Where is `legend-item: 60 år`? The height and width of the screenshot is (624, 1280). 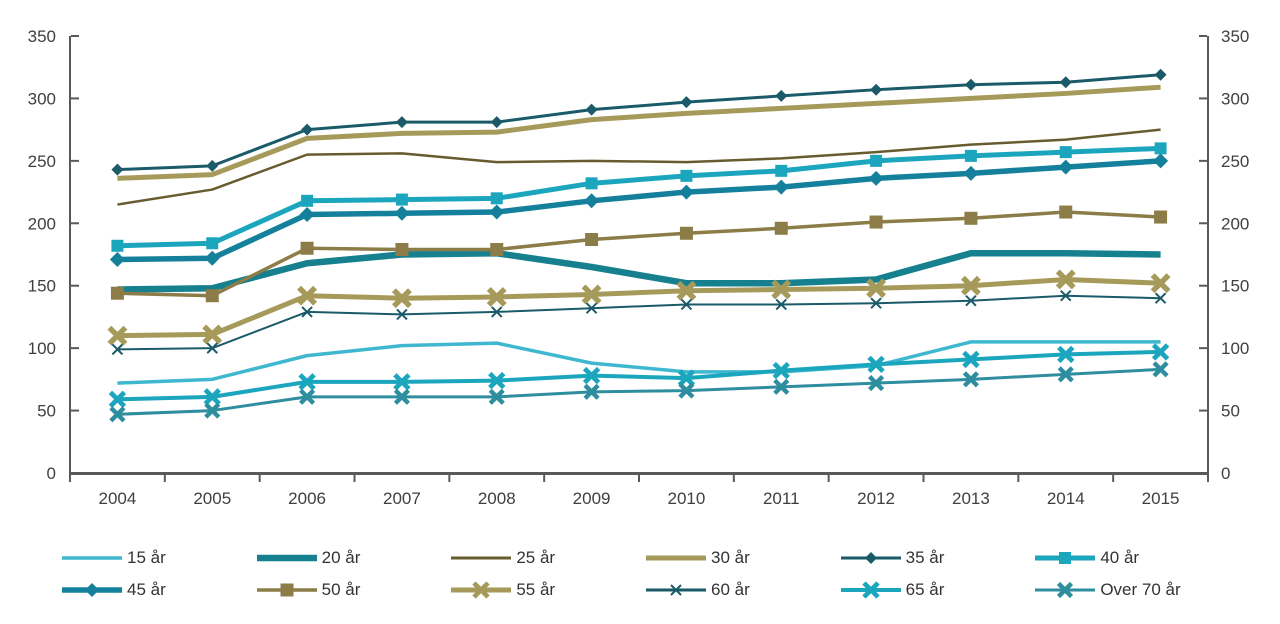 legend-item: 60 år is located at coordinates (741, 589).